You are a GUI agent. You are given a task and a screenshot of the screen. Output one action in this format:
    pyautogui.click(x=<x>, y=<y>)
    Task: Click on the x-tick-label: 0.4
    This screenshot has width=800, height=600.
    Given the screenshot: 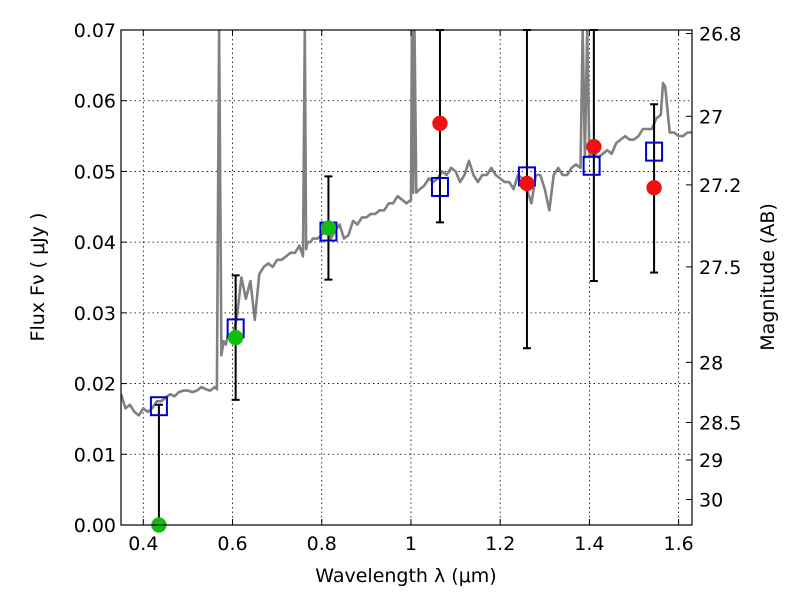 What is the action you would take?
    pyautogui.click(x=143, y=544)
    